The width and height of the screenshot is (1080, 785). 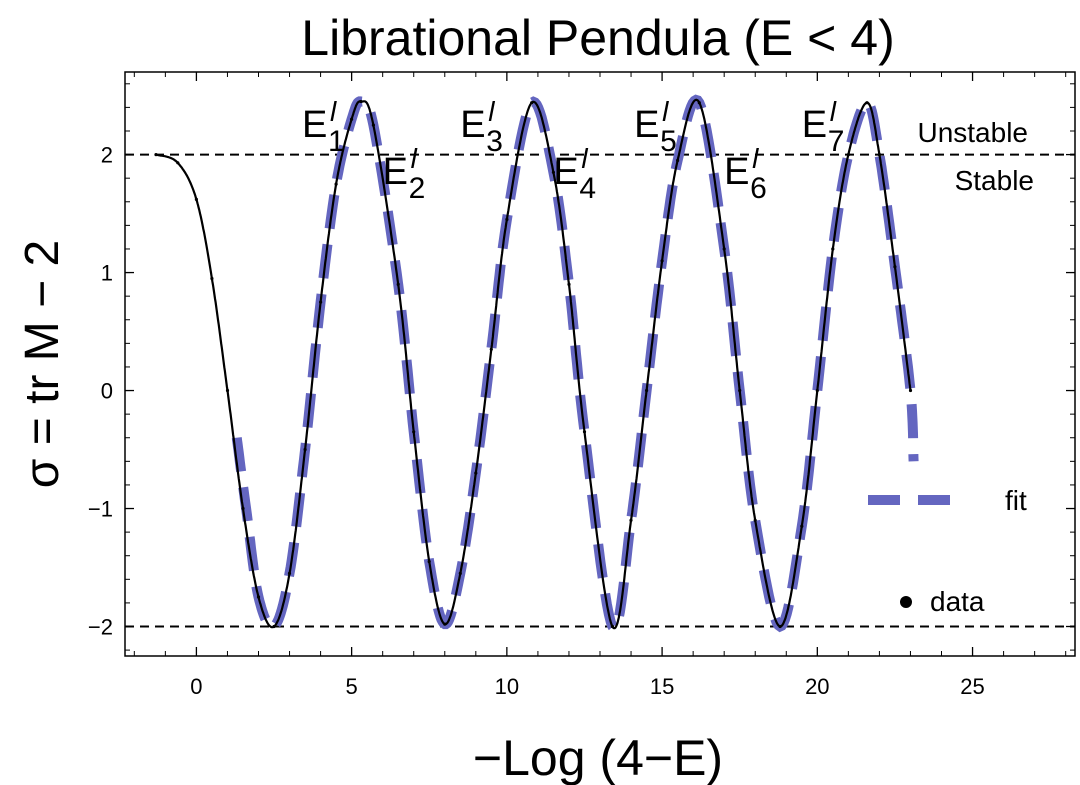 I want to click on chart-title: Librational Pendula (E < 4), so click(x=597, y=38).